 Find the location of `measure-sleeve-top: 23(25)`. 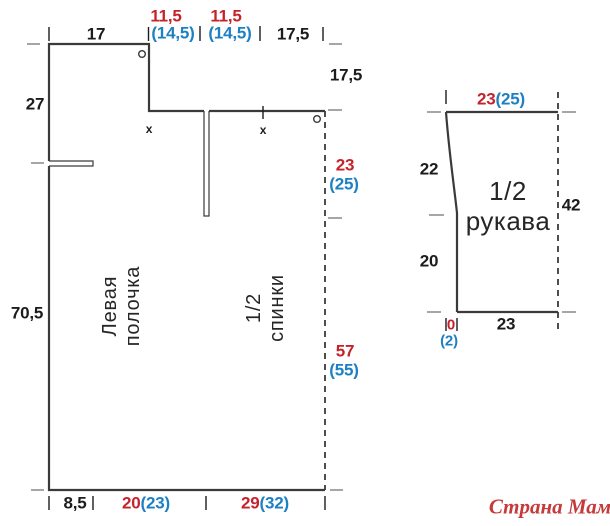

measure-sleeve-top: 23(25) is located at coordinates (501, 99).